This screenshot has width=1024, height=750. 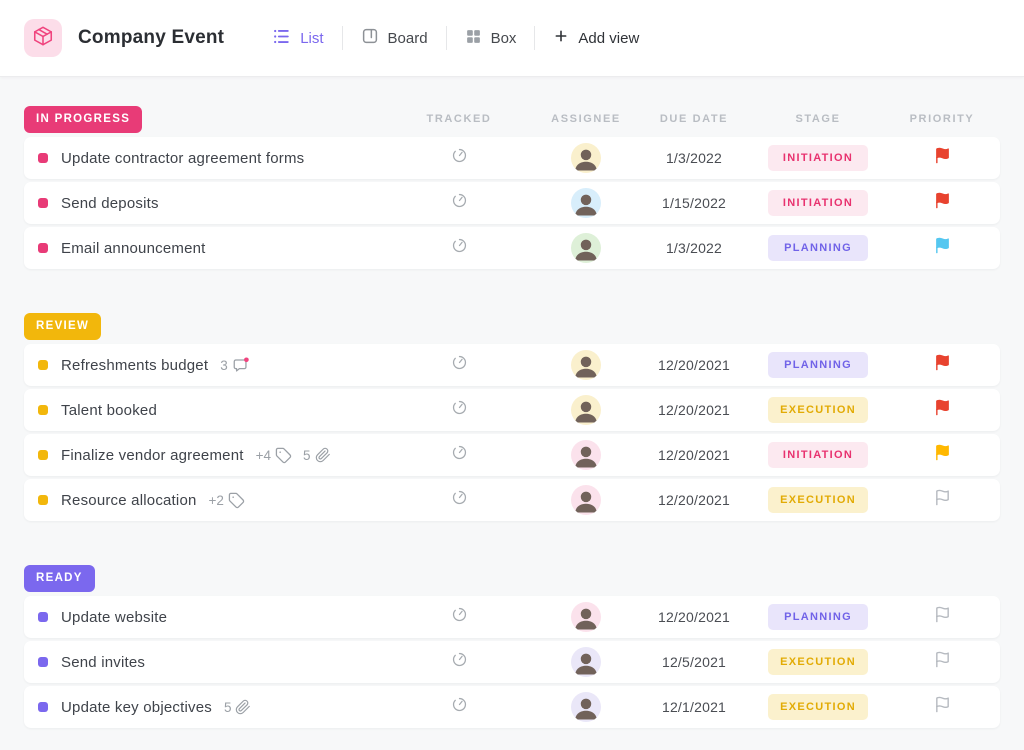 What do you see at coordinates (394, 38) in the screenshot?
I see `tab-board: Board` at bounding box center [394, 38].